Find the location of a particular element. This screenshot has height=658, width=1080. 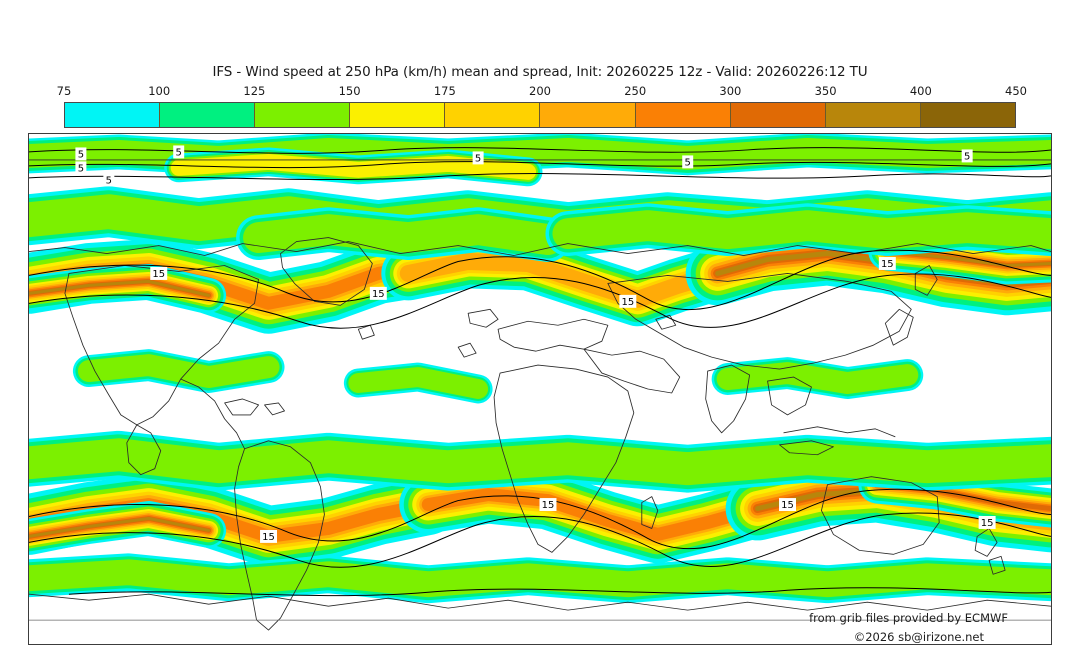

colorbar-tick-75: 75 is located at coordinates (64, 91).